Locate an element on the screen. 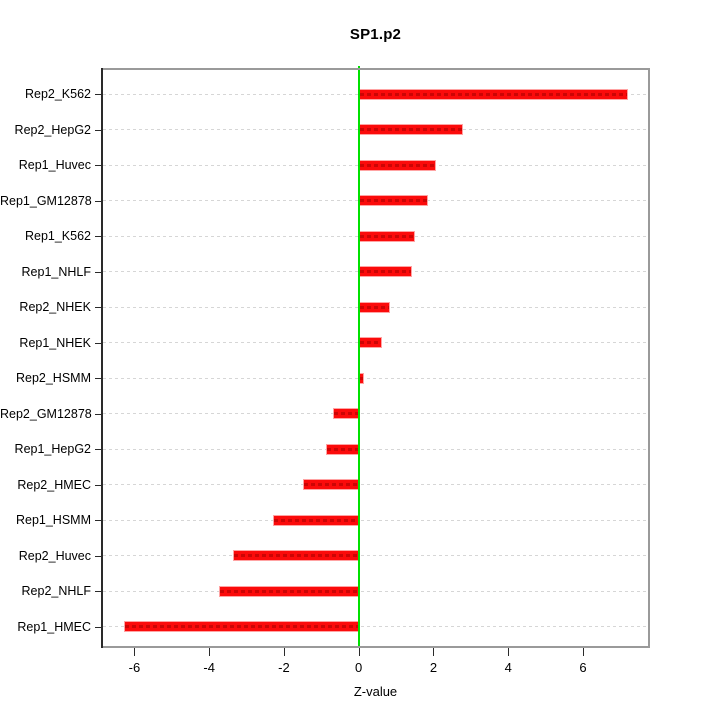 This screenshot has height=720, width=720. y-axis-category-label: Rep1_HMEC is located at coordinates (54, 626).